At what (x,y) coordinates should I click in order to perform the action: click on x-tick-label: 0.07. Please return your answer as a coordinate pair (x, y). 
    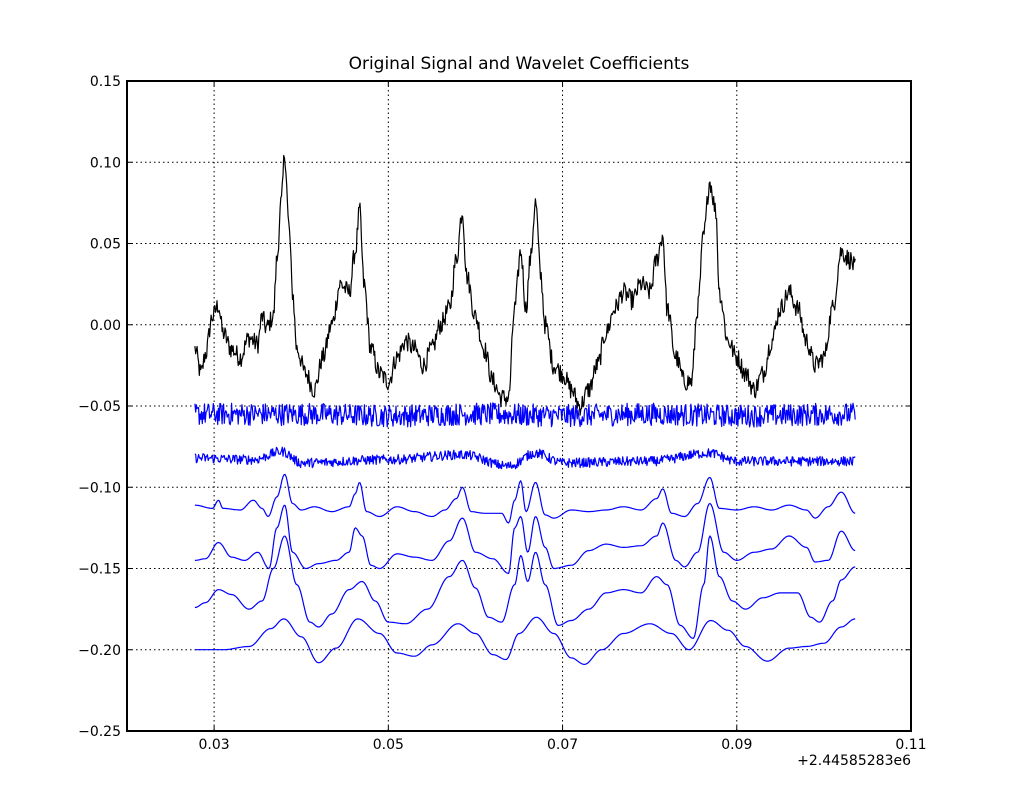
    Looking at the image, I should click on (562, 745).